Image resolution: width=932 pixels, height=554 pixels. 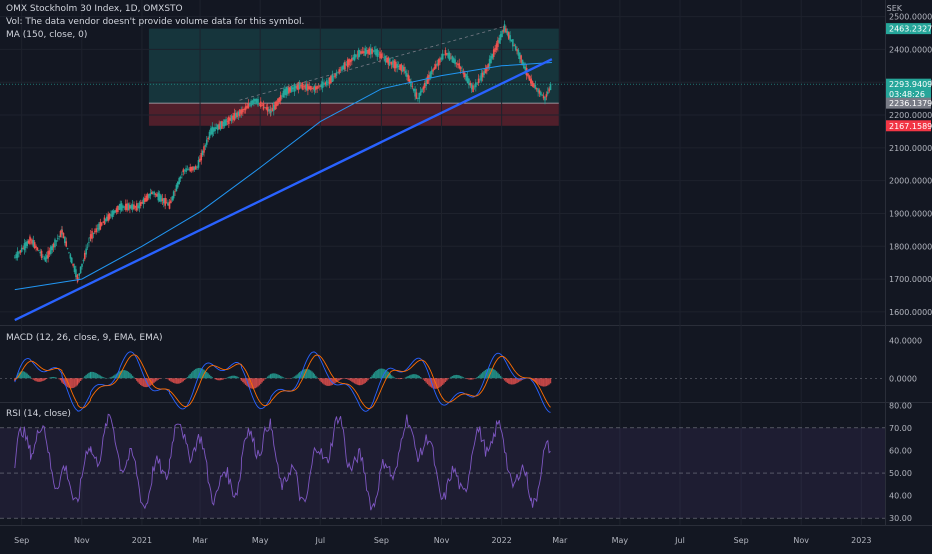 What do you see at coordinates (910, 312) in the screenshot?
I see `price-tick-label: 1600.0000` at bounding box center [910, 312].